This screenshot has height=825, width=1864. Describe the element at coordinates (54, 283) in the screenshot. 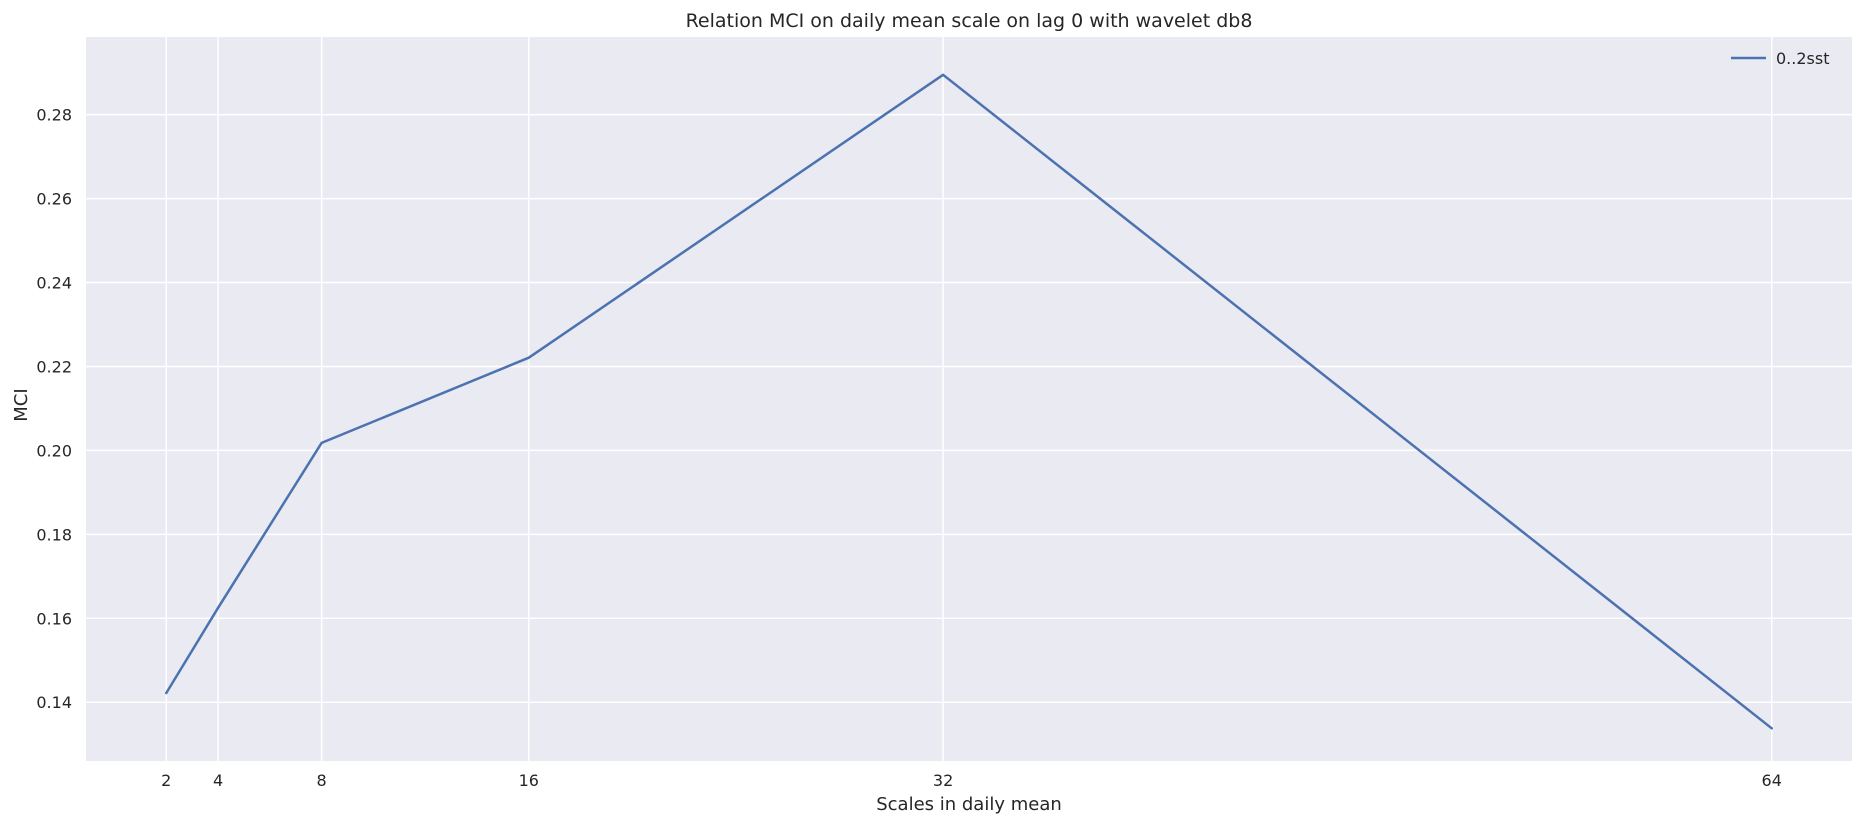

I see `y-tick-label: 0.24` at that location.